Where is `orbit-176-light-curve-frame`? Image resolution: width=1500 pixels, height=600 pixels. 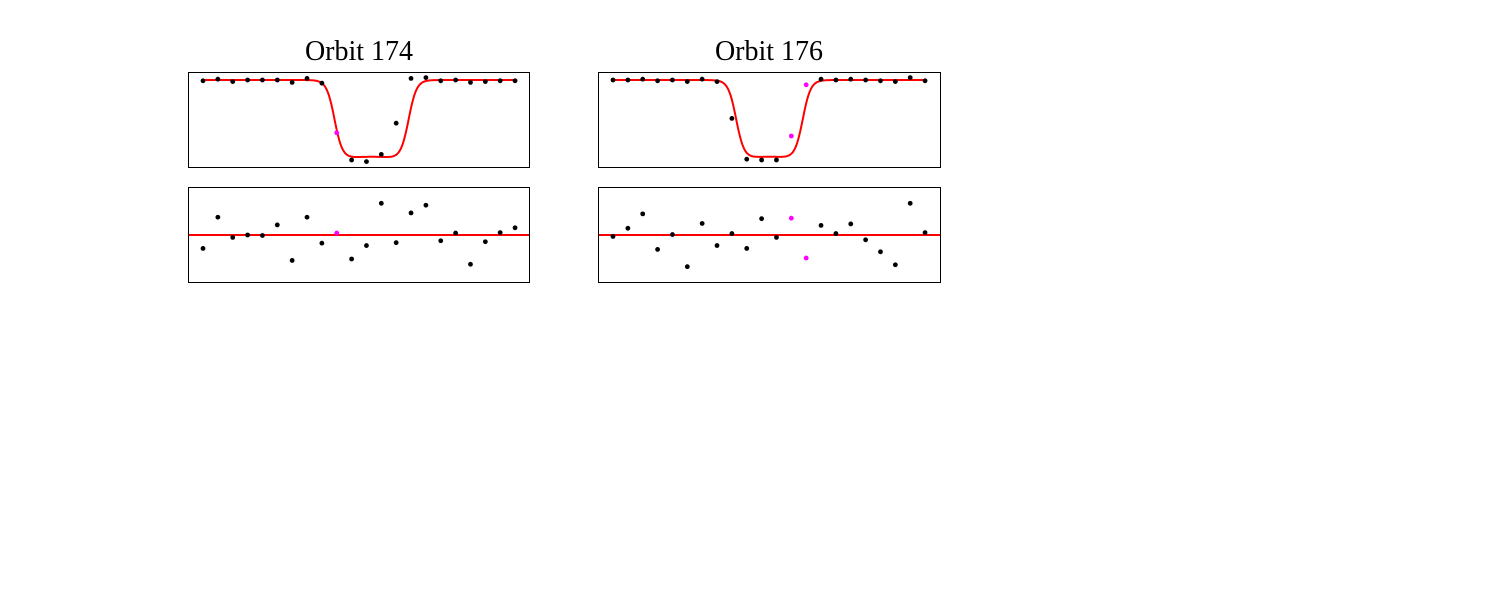
orbit-176-light-curve-frame is located at coordinates (769, 120).